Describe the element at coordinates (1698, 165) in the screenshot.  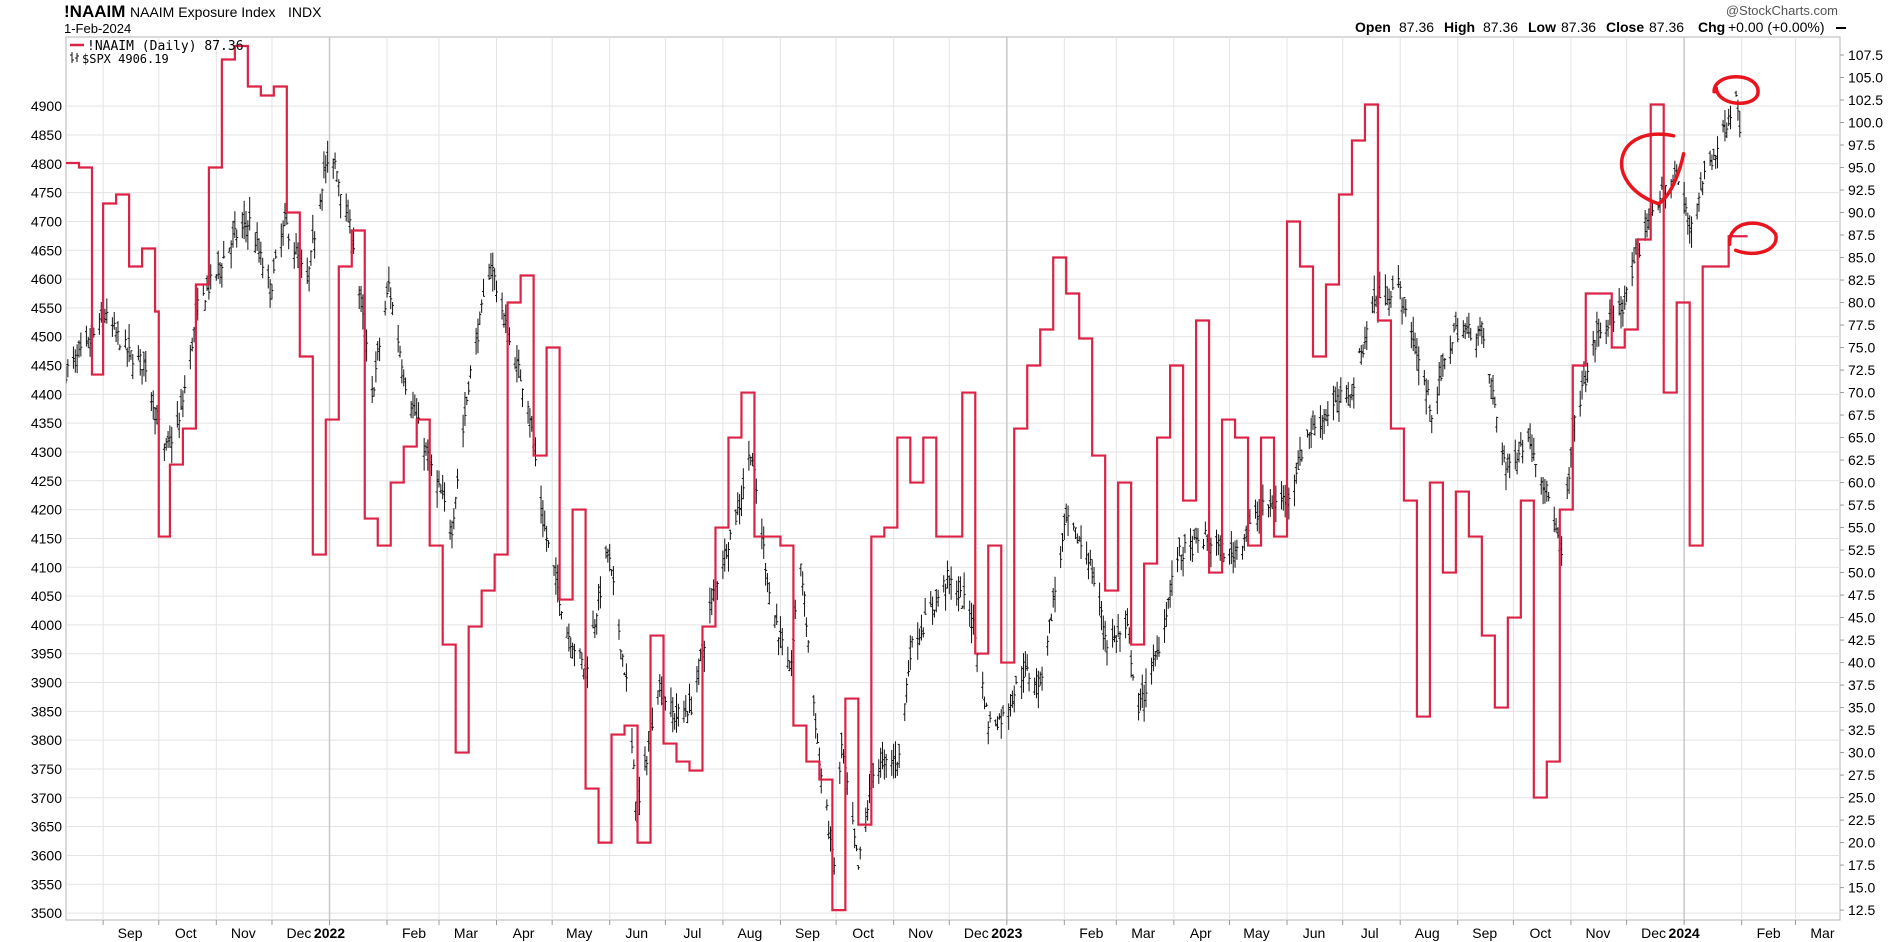
I see `annotations` at that location.